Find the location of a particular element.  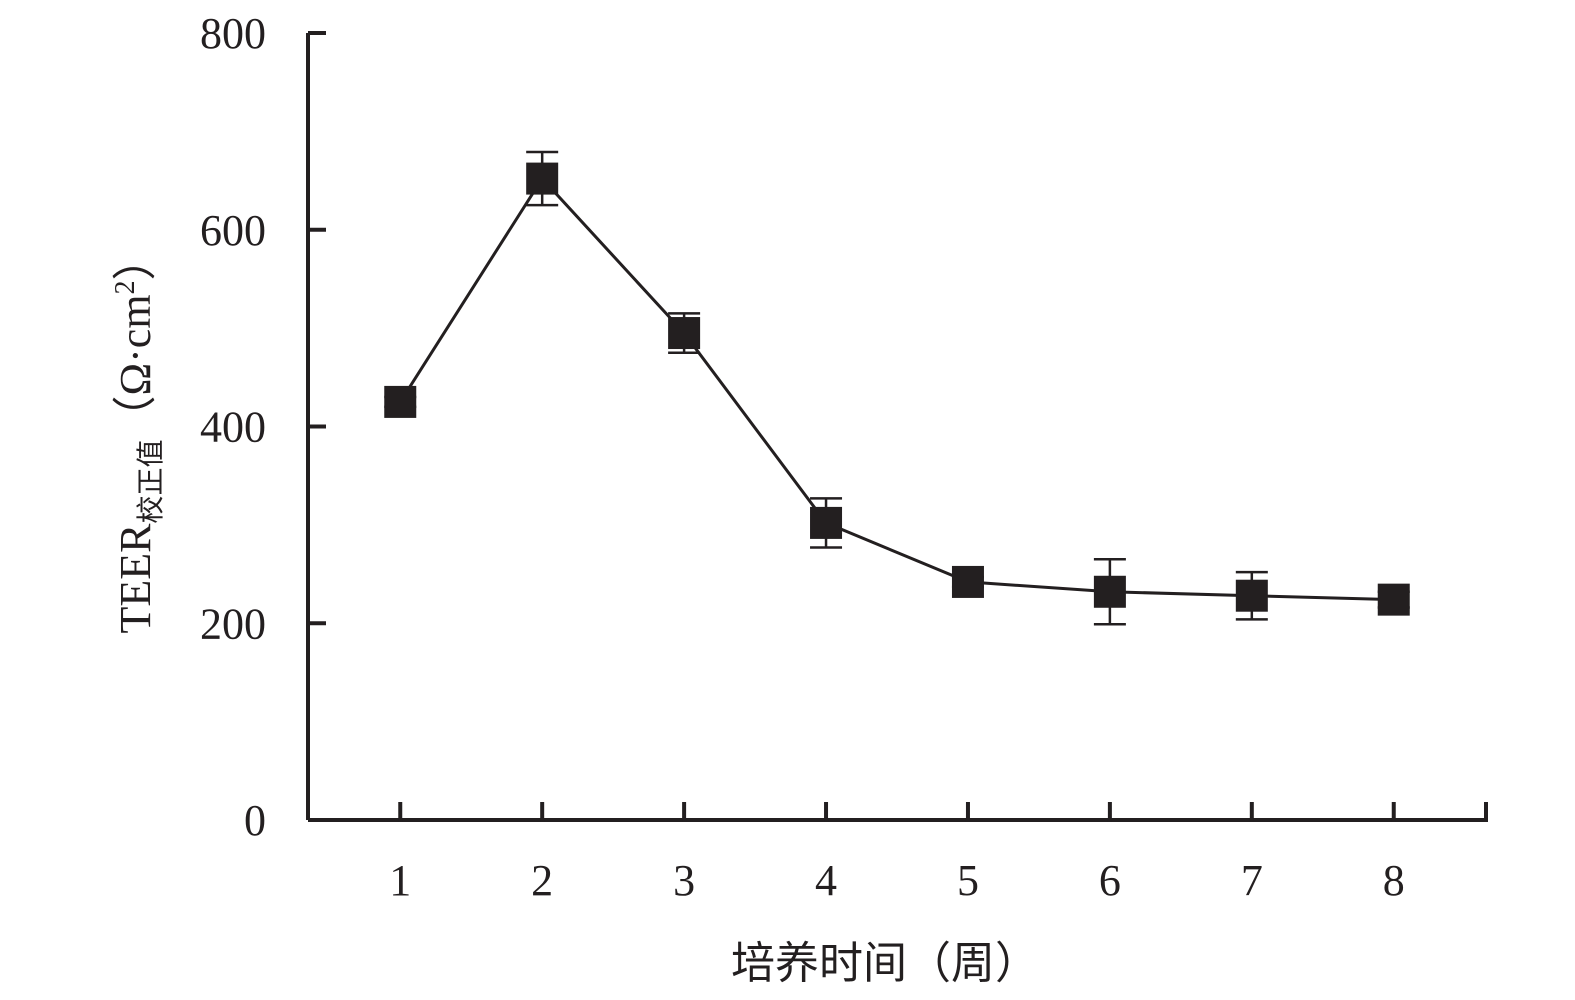

x-ticks: 1 2 3 4 5 6 7 8 is located at coordinates (938, 853).